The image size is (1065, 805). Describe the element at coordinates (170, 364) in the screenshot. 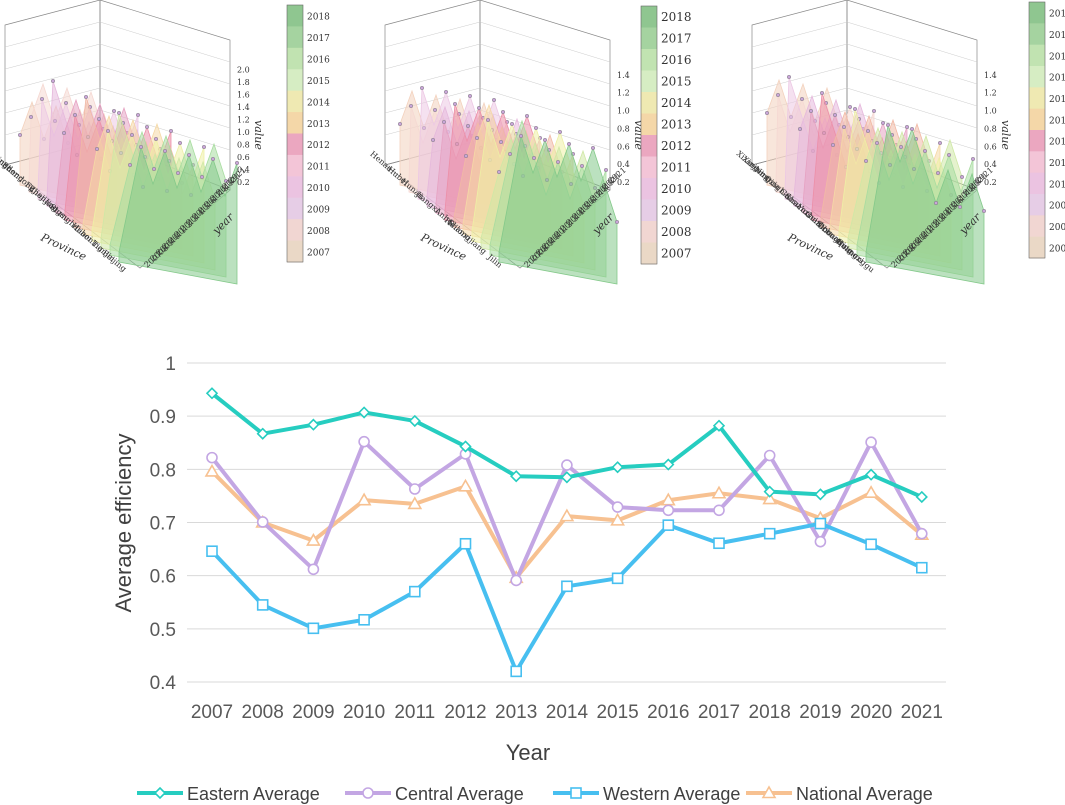

I see `y-tick-label: 1` at that location.